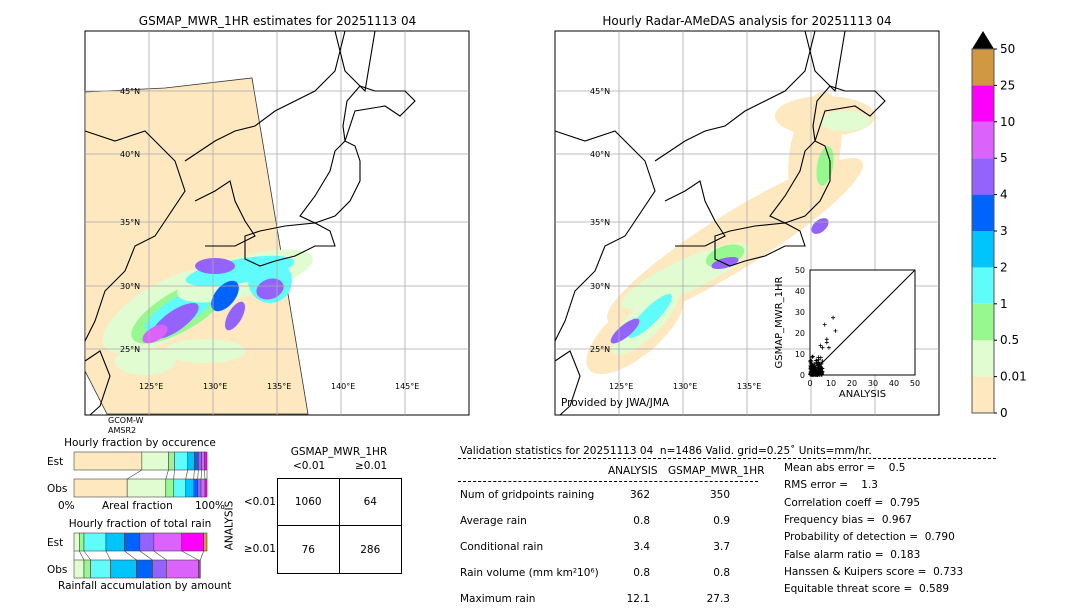  Describe the element at coordinates (57, 570) in the screenshot. I see `rain-obs-label: Obs` at that location.